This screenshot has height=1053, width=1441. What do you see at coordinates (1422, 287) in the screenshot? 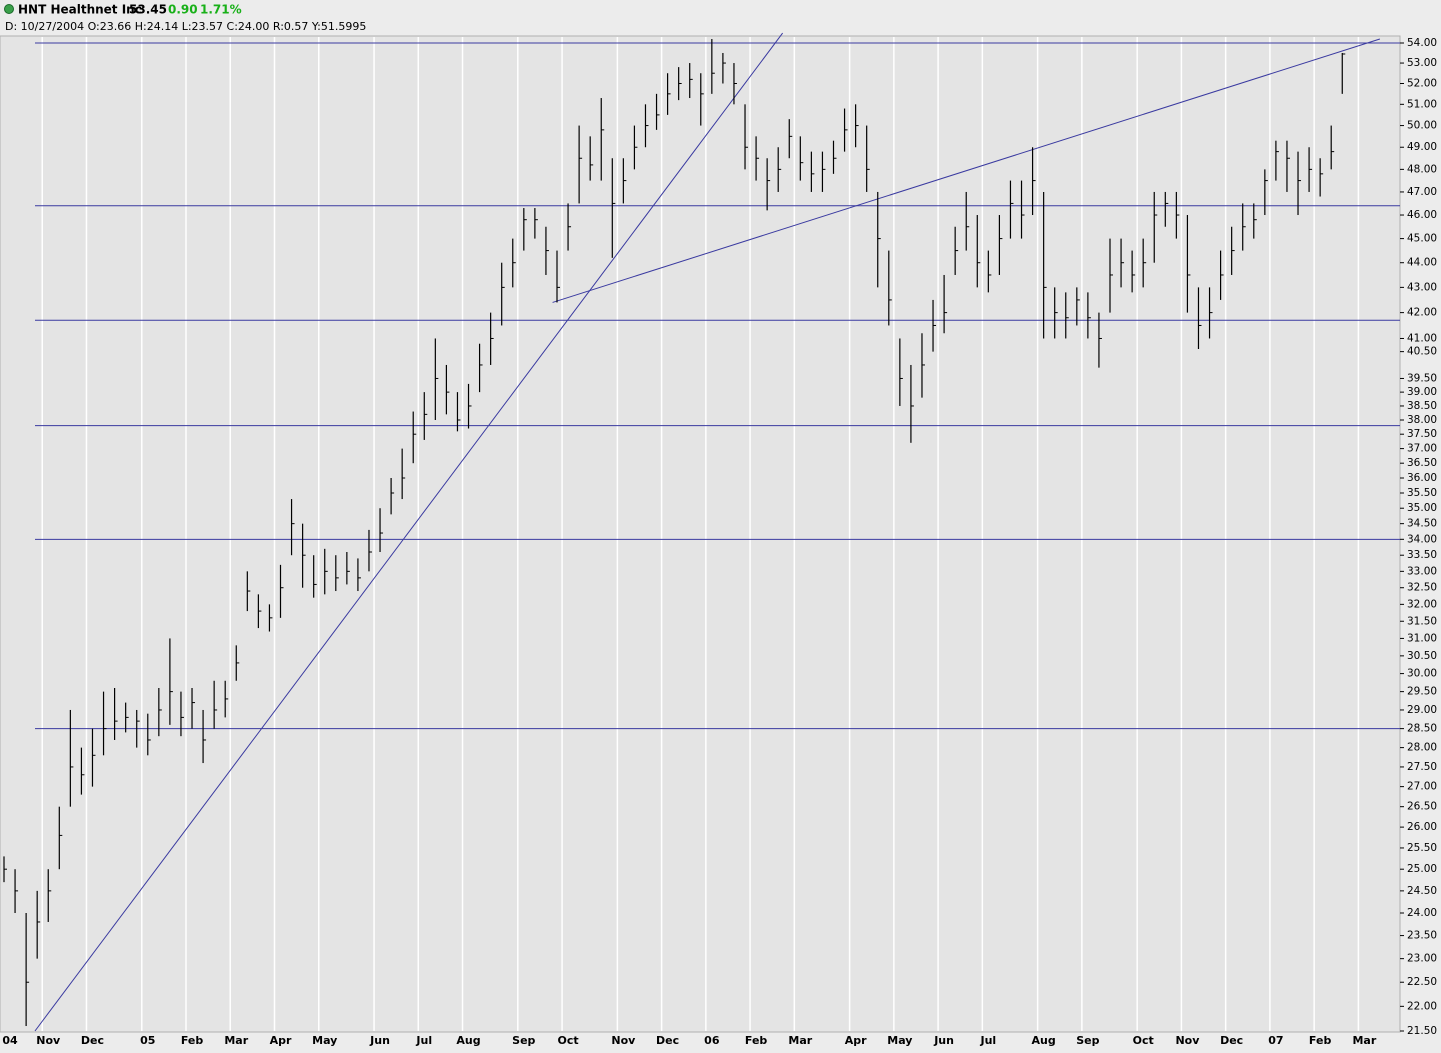
I see `y-tick-label: 43.00` at bounding box center [1422, 287].